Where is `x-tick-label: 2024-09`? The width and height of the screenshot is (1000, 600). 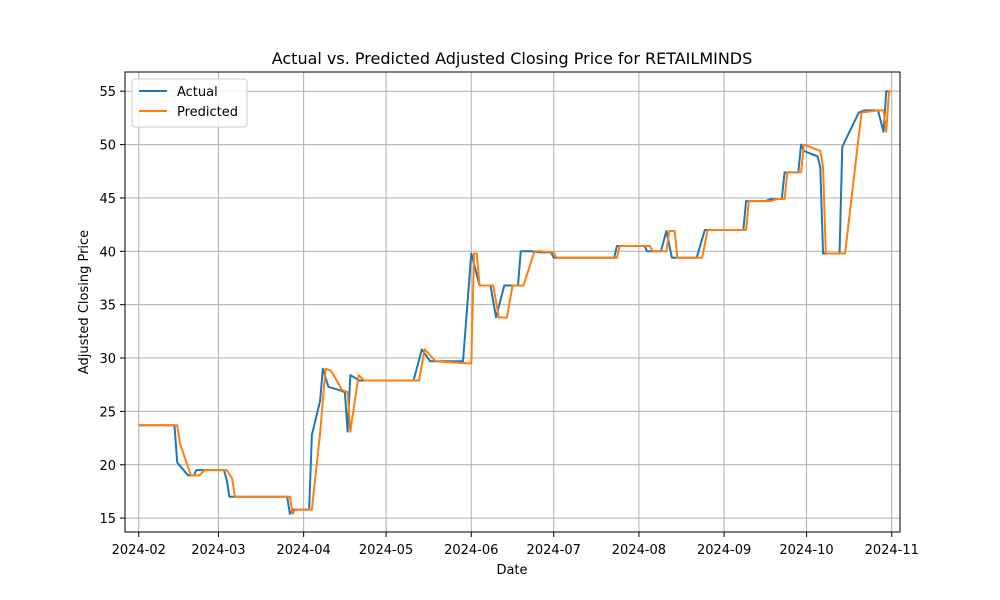 x-tick-label: 2024-09 is located at coordinates (724, 550).